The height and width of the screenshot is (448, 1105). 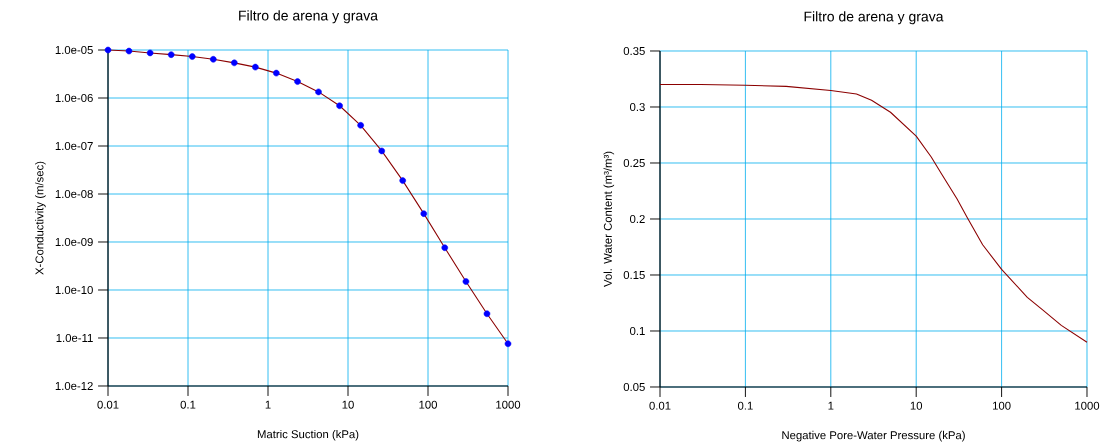 What do you see at coordinates (634, 386) in the screenshot?
I see `y-tick-label: 0.05` at bounding box center [634, 386].